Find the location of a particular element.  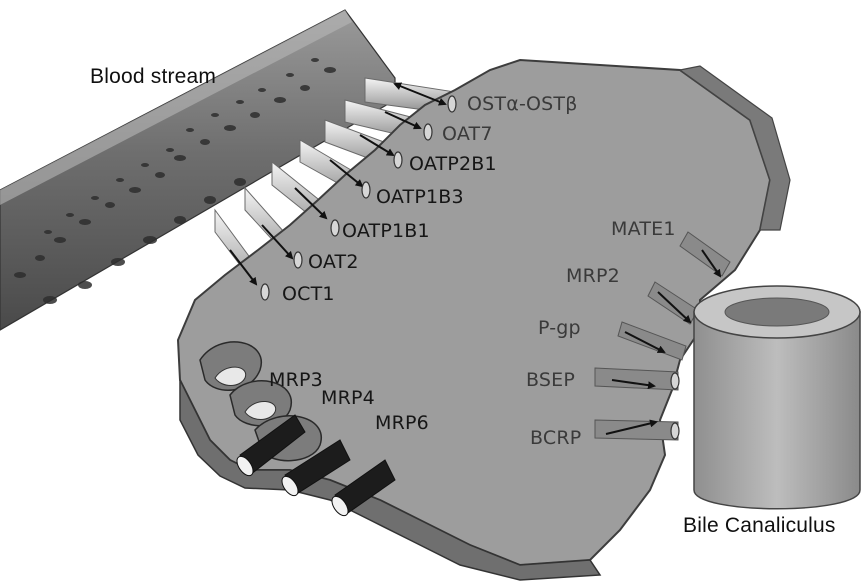

bcrp-label: BCRP is located at coordinates (556, 438).